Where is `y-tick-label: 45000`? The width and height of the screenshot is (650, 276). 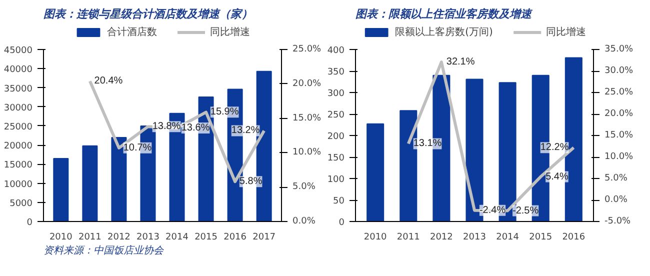 y-tick-label: 45000 is located at coordinates (18, 51).